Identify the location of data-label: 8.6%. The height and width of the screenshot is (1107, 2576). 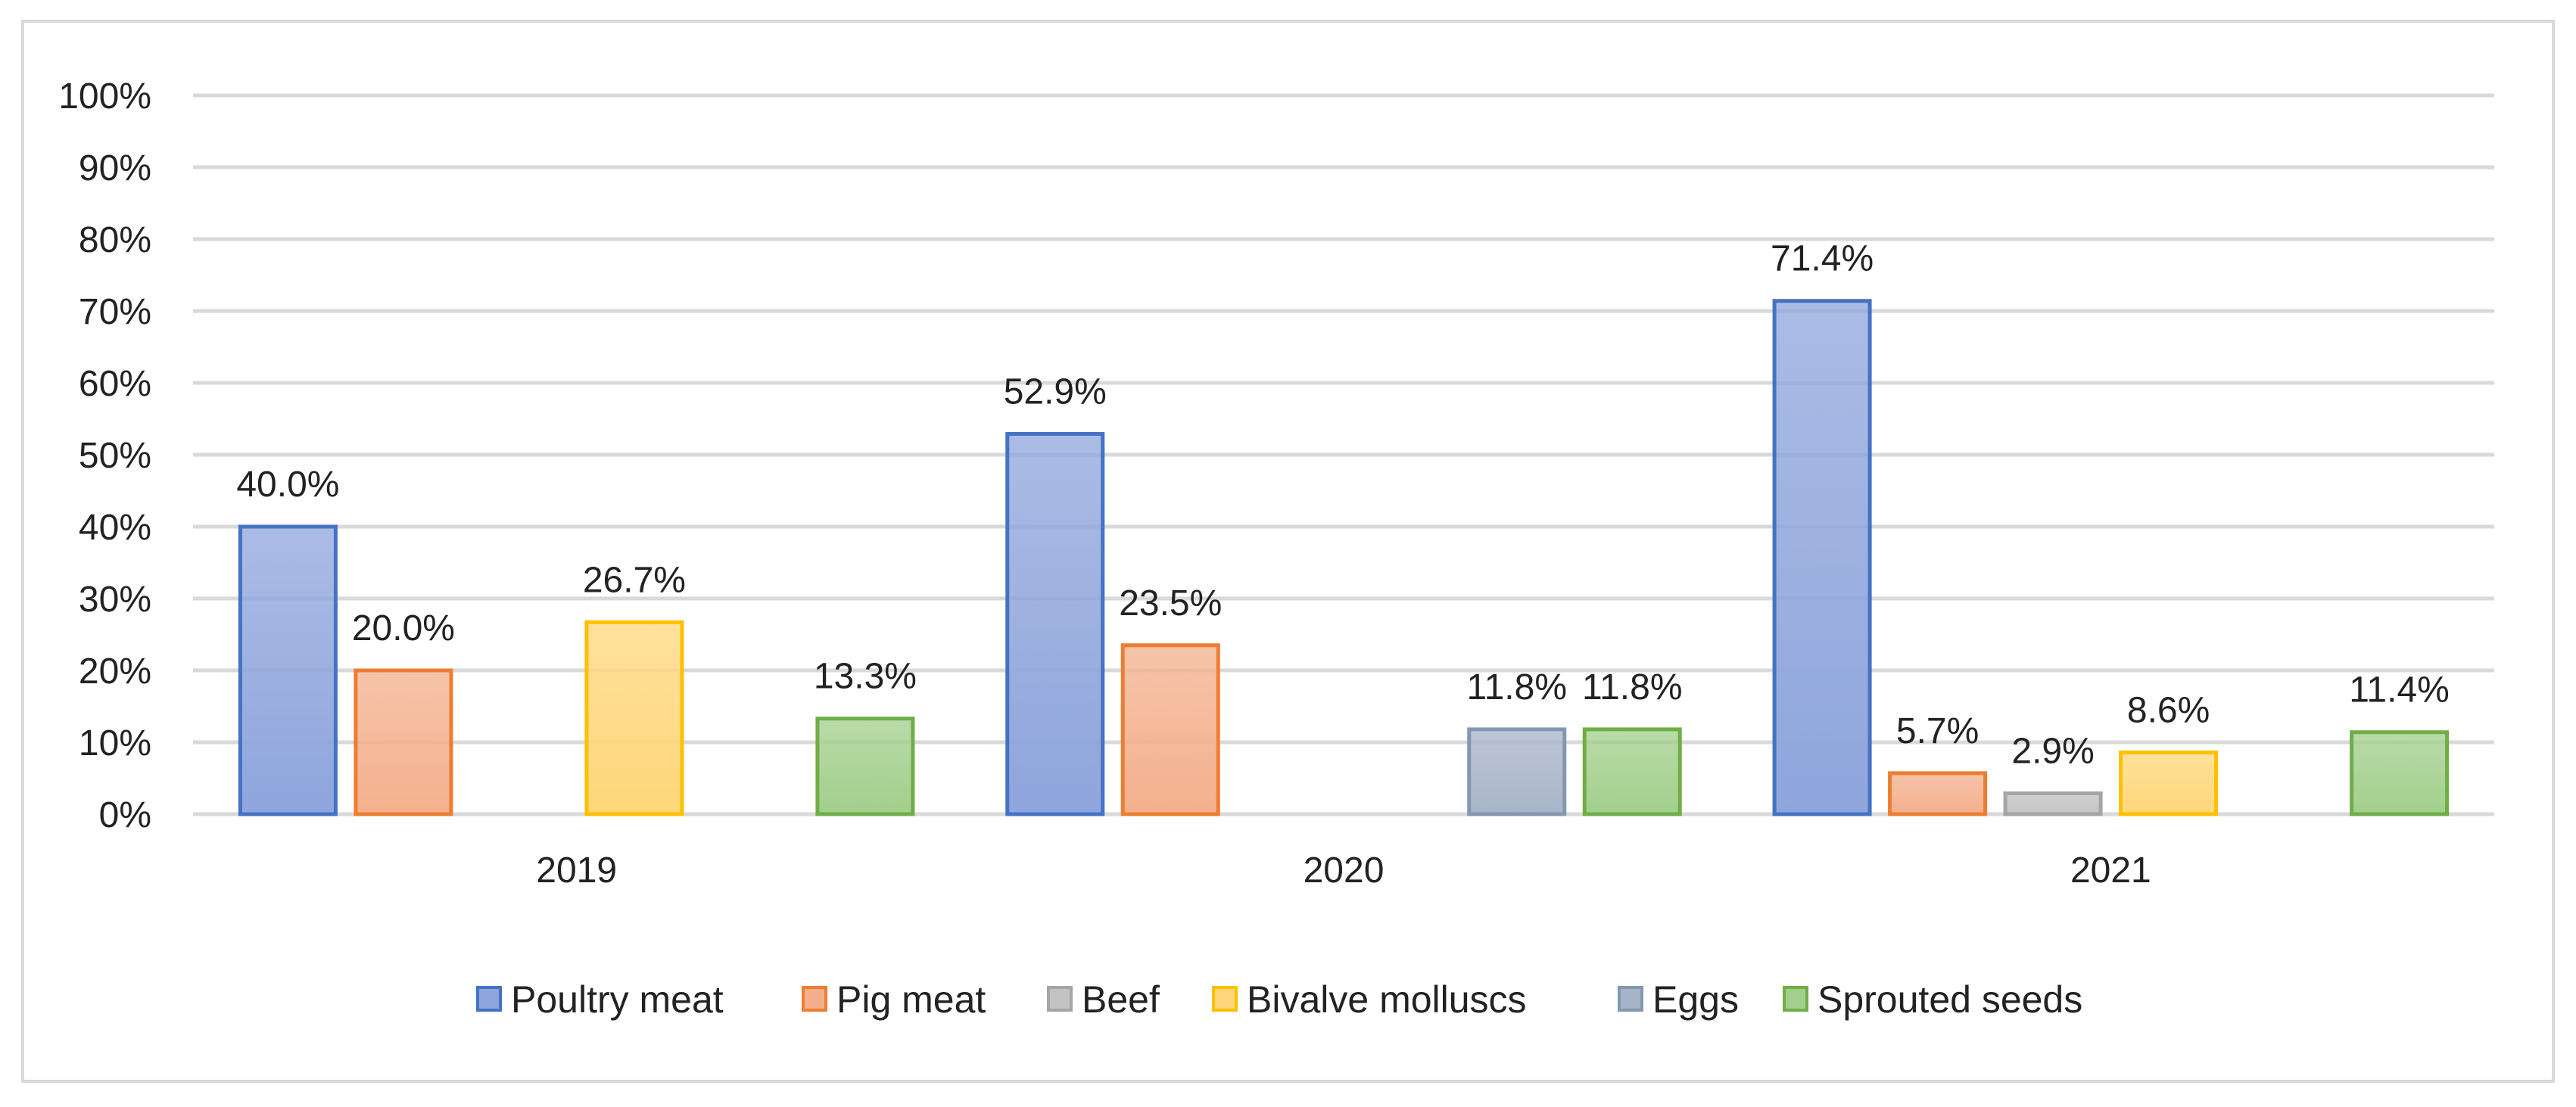
(2168, 710).